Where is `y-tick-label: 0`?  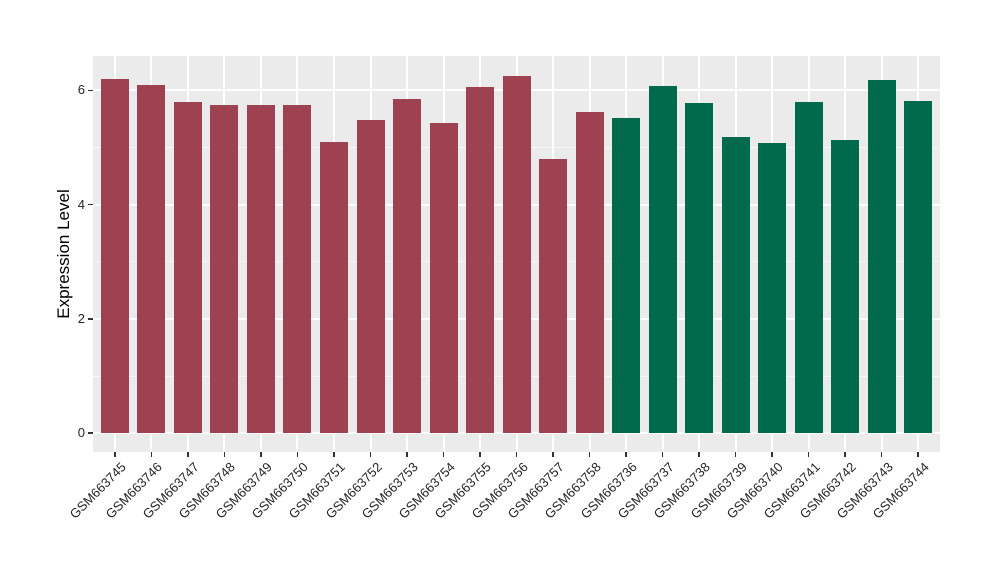
y-tick-label: 0 is located at coordinates (81, 433).